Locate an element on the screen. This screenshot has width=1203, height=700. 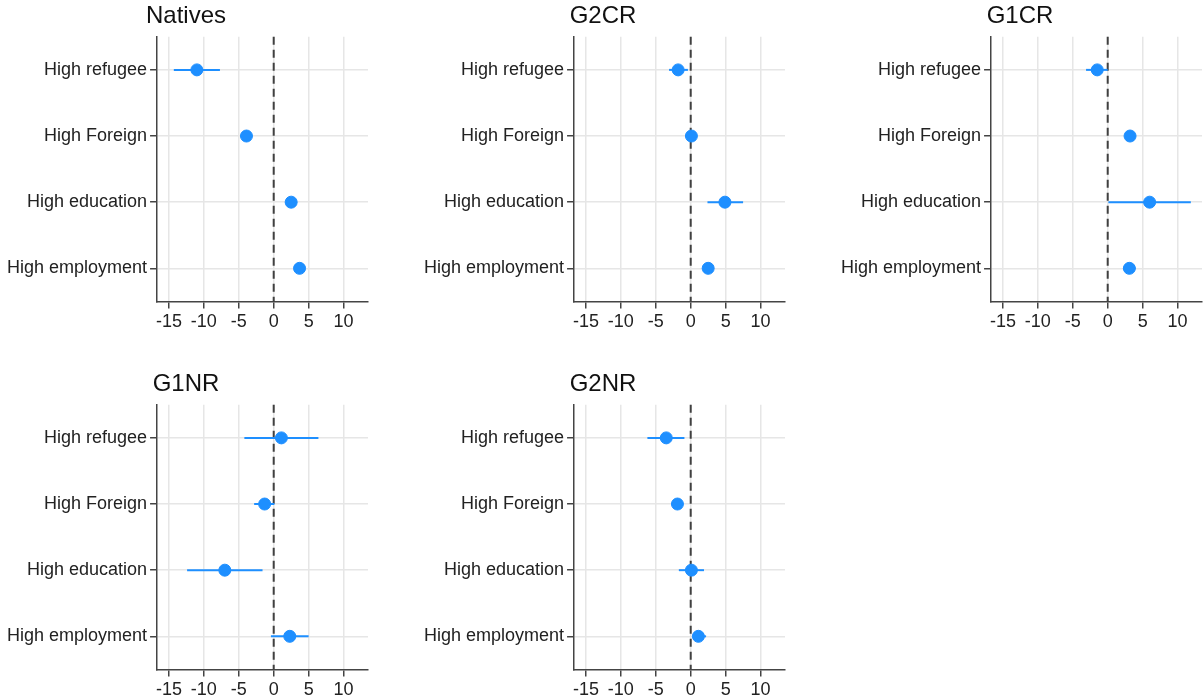
chart-title: G1CR is located at coordinates (1020, 15).